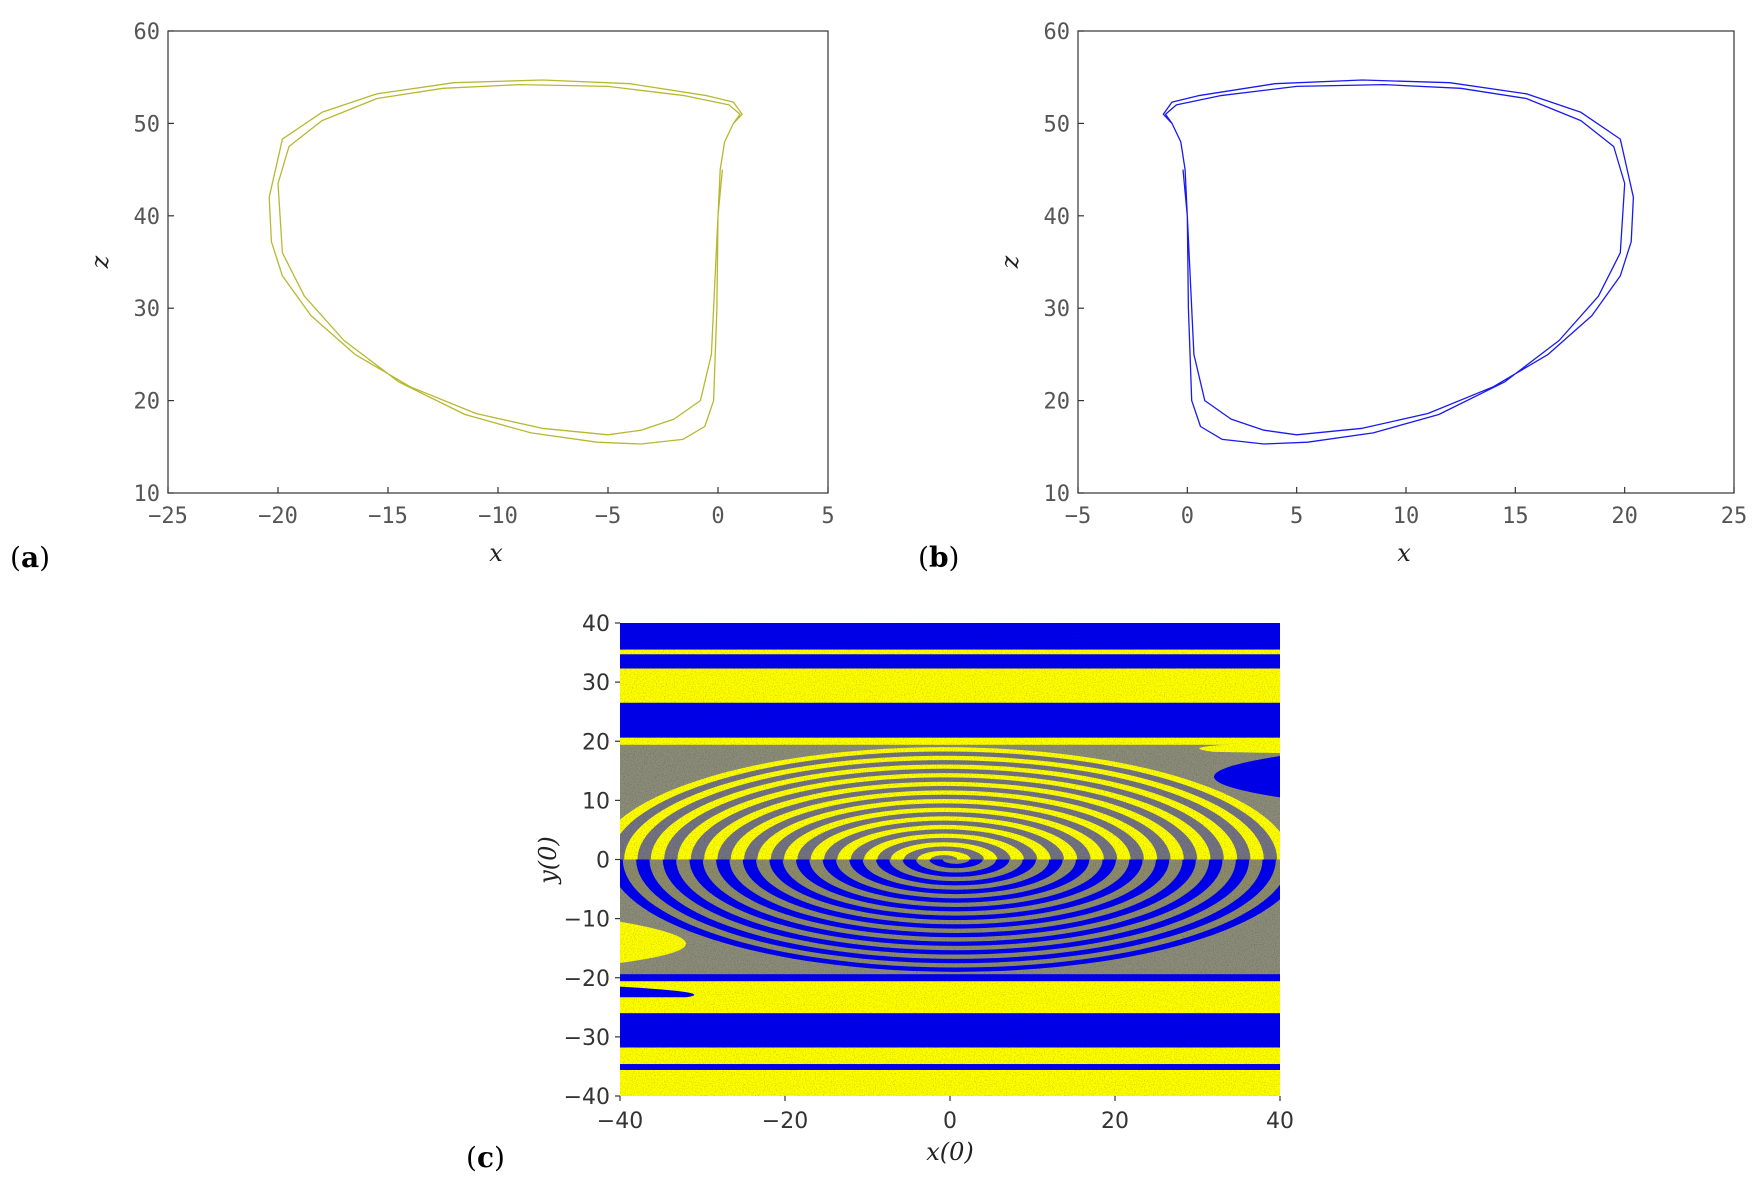  Describe the element at coordinates (485, 1157) in the screenshot. I see `panel-label-c: (c)` at that location.